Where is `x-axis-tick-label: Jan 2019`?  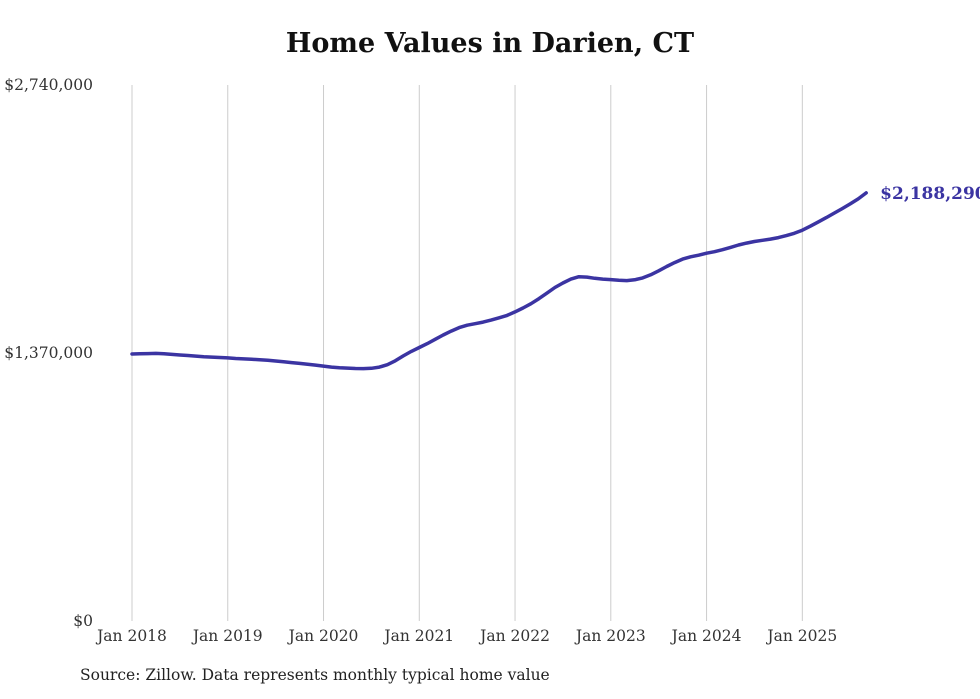
x-axis-tick-label: Jan 2019 is located at coordinates (227, 636).